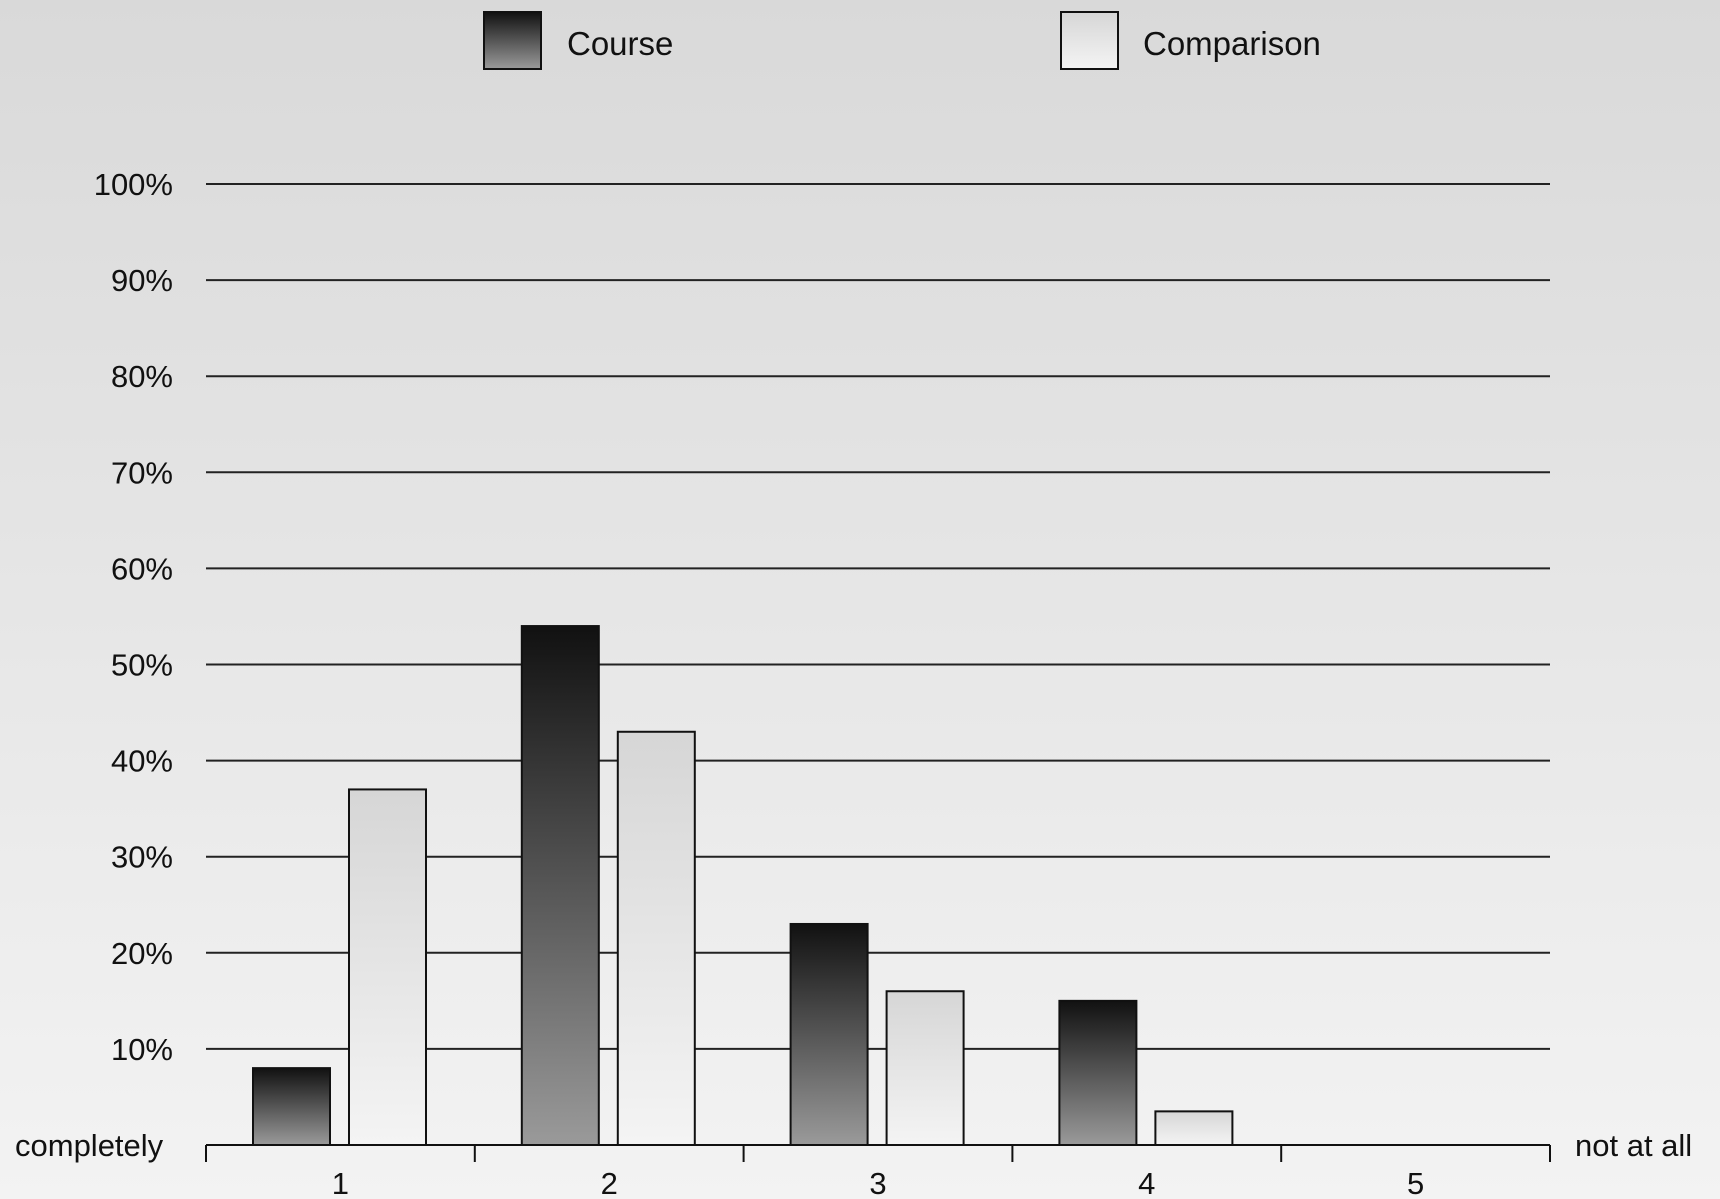  What do you see at coordinates (142, 472) in the screenshot?
I see `y-tick-label: 70%` at bounding box center [142, 472].